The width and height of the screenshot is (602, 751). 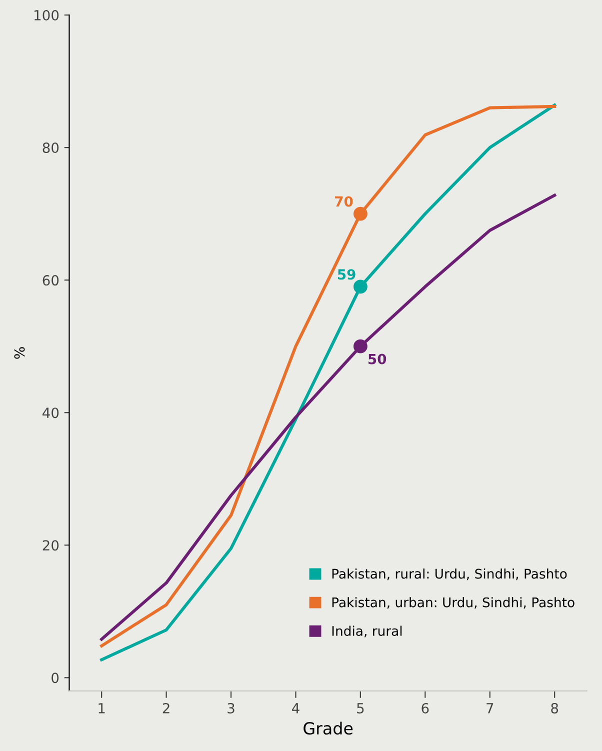 I want to click on legend-label: Pakistan, urban: Urdu, Sindhi, Pashto, so click(x=453, y=603).